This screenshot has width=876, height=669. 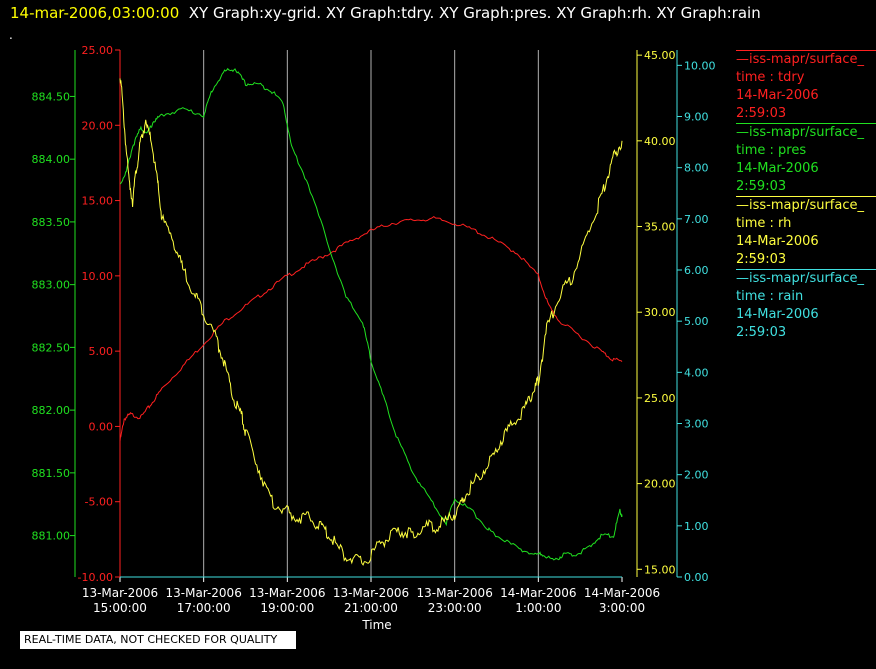 I want to click on rh-tick-label: 30.00, so click(x=660, y=312).